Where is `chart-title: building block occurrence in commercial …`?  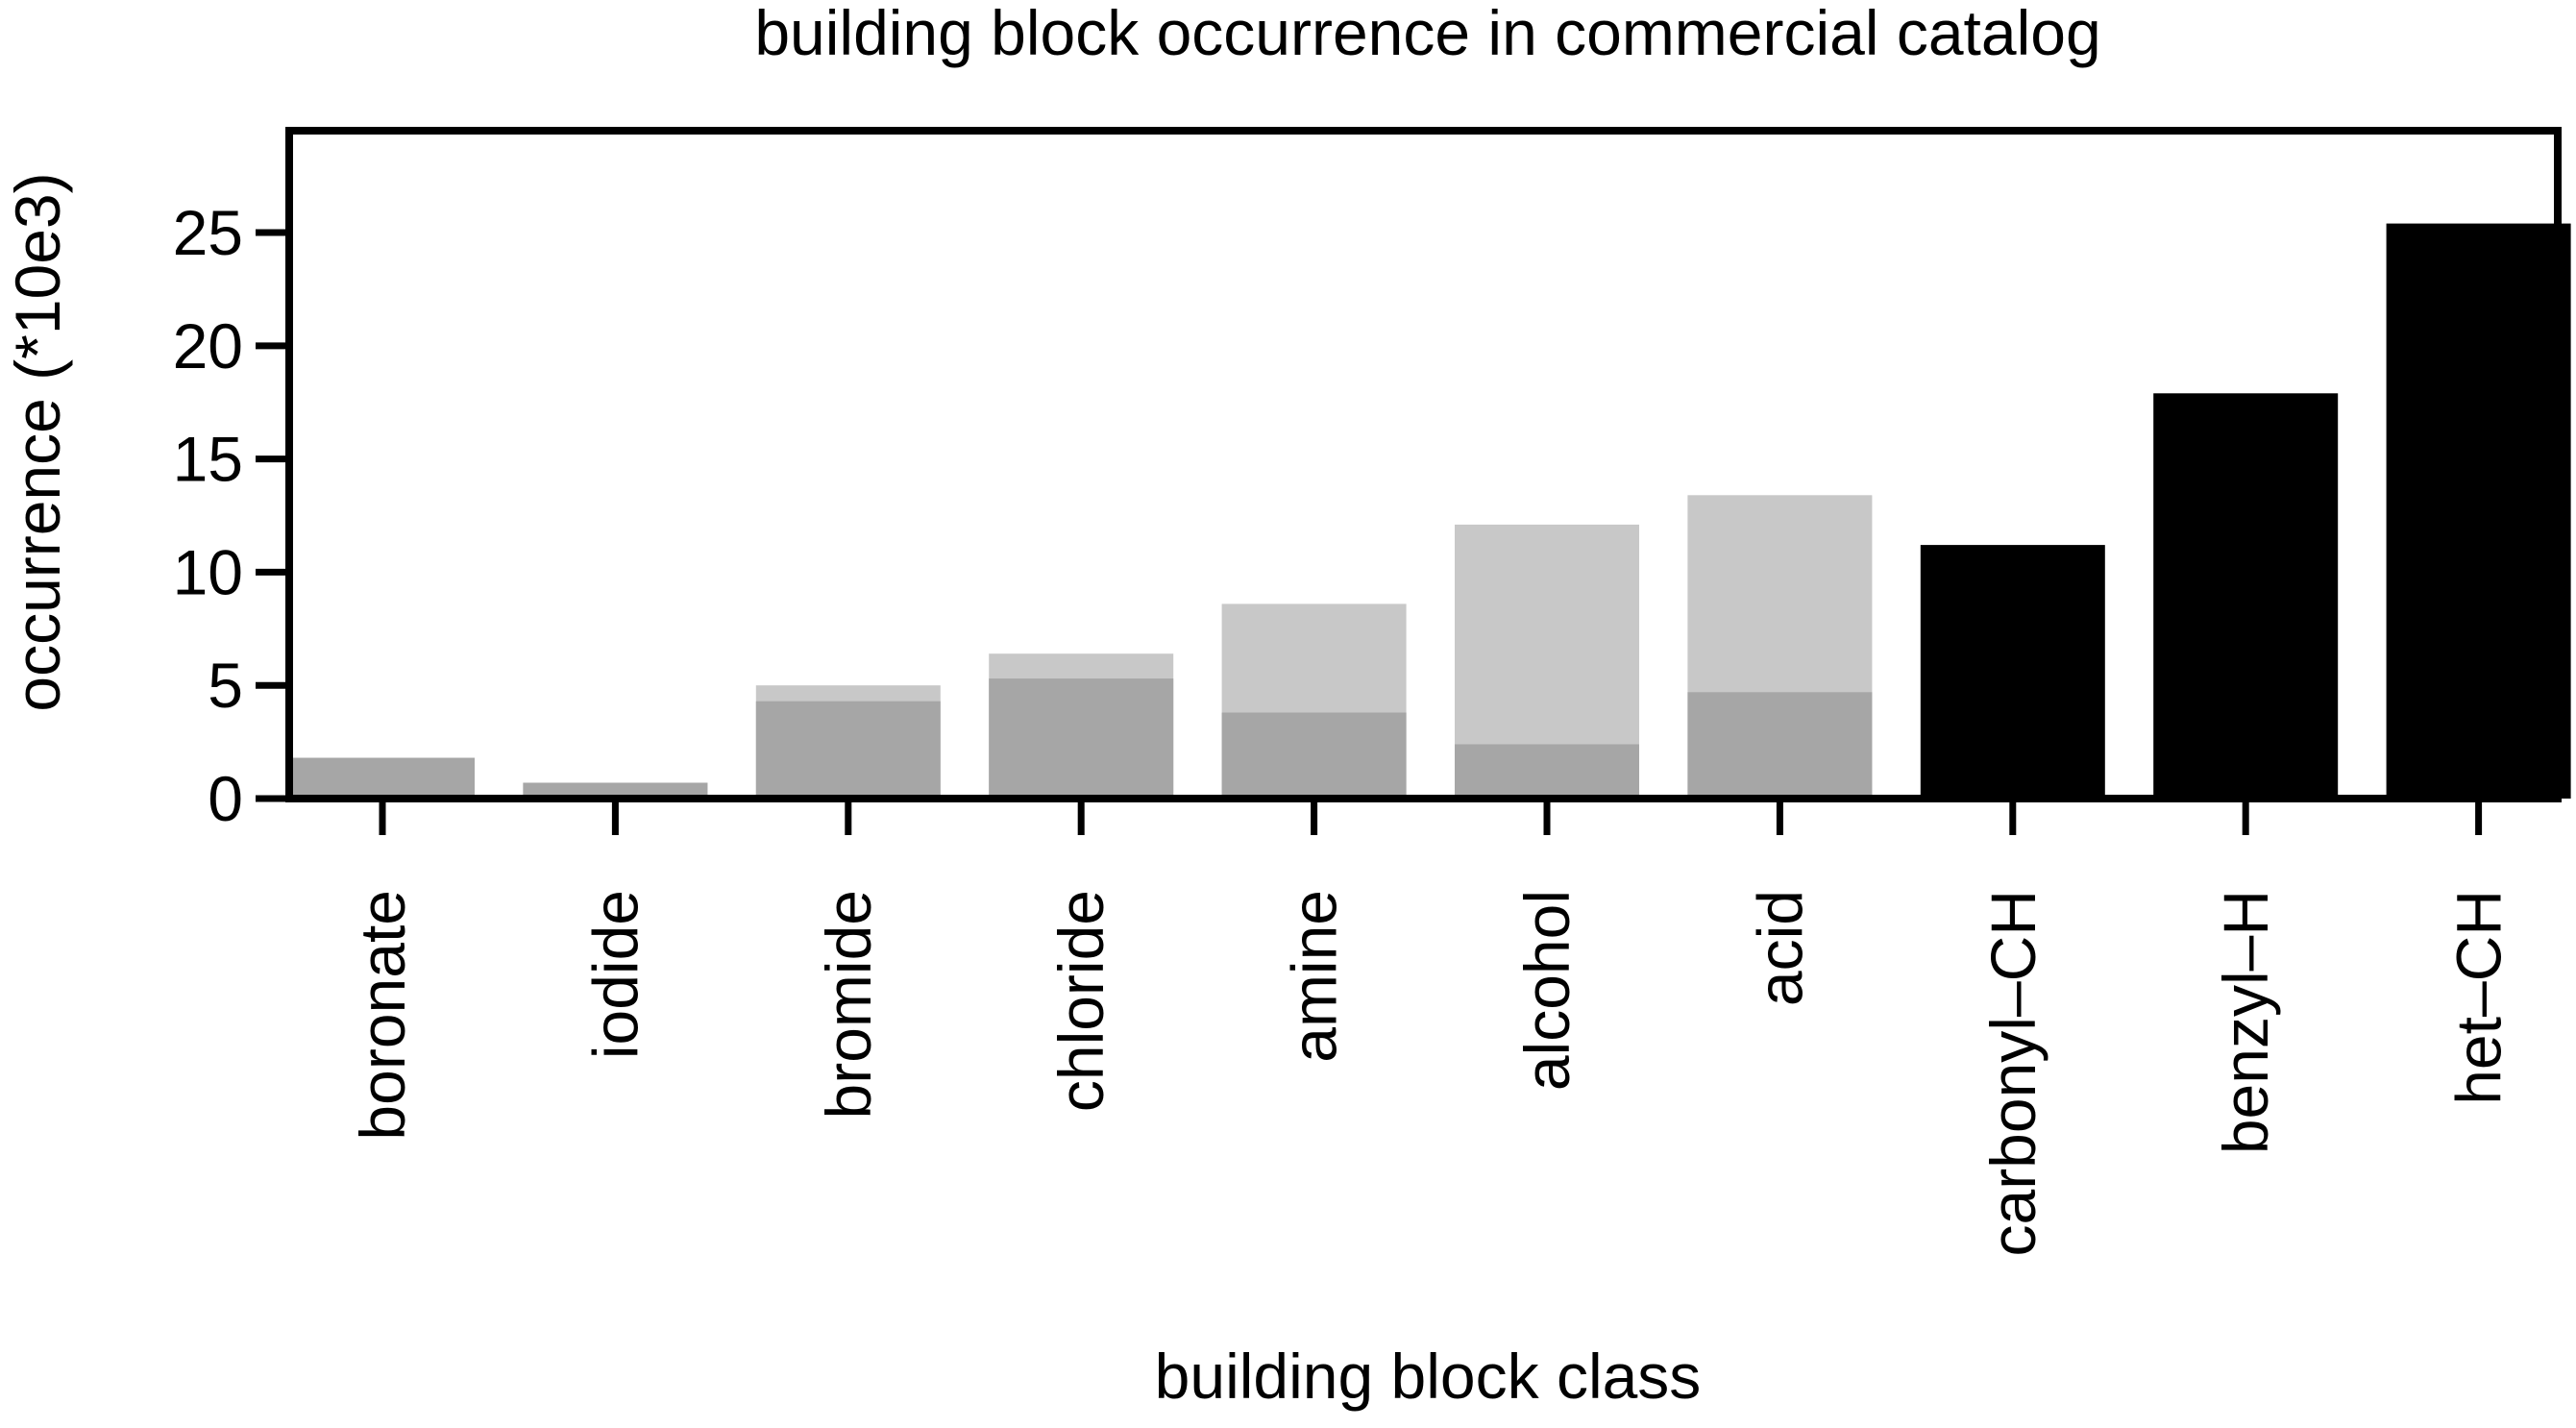 chart-title: building block occurrence in commercial … is located at coordinates (1427, 34).